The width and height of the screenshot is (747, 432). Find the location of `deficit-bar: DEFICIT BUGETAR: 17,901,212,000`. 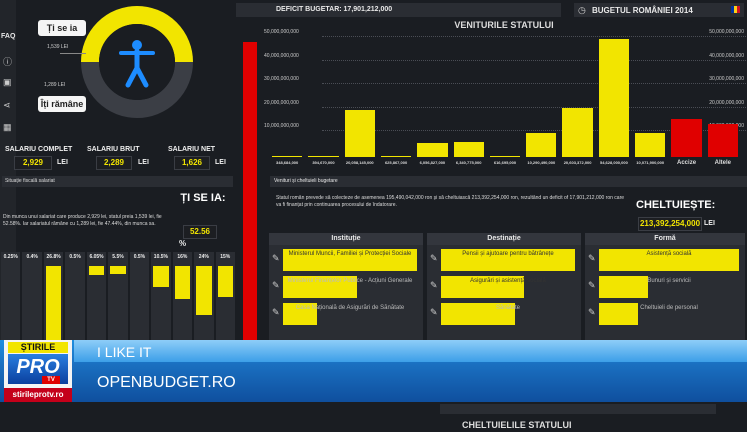

deficit-bar: DEFICIT BUGETAR: 17,901,212,000 is located at coordinates (398, 10).